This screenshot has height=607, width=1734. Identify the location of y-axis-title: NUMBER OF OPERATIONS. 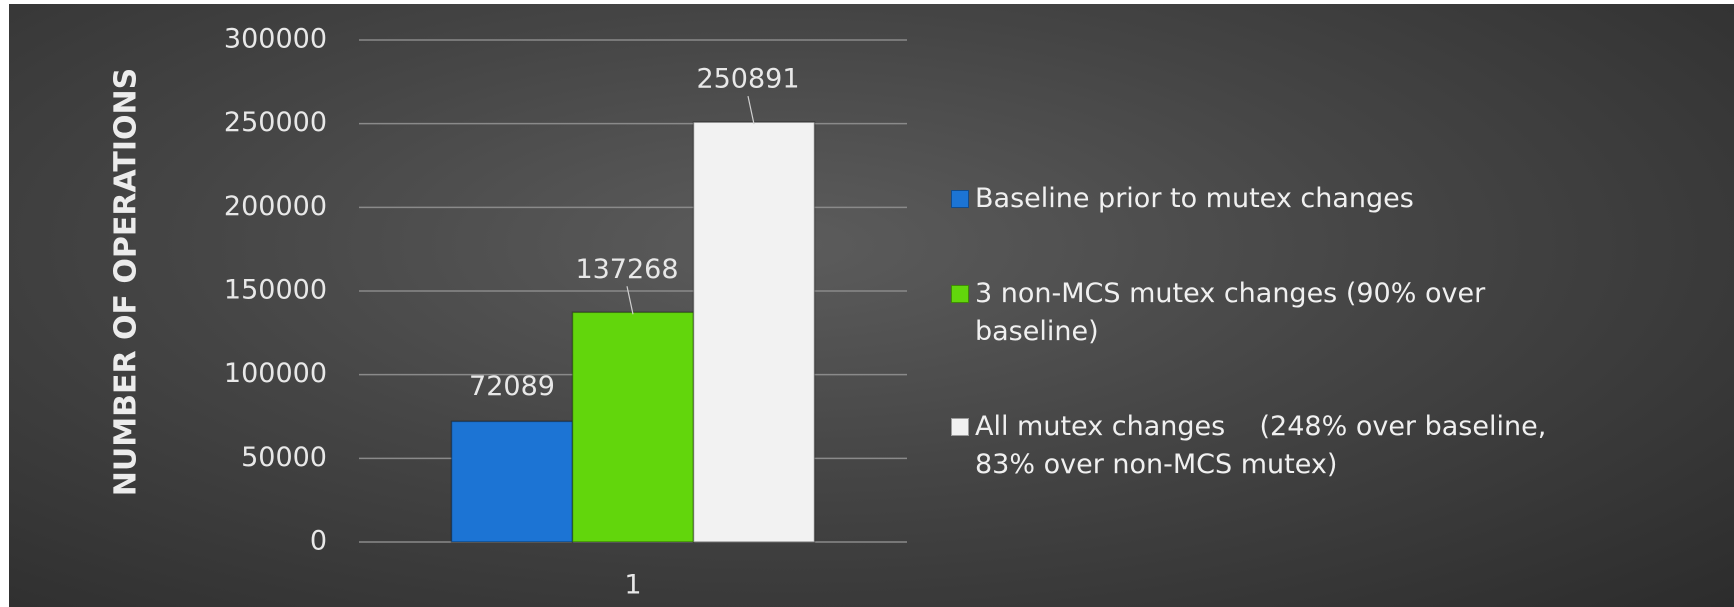
(126, 282).